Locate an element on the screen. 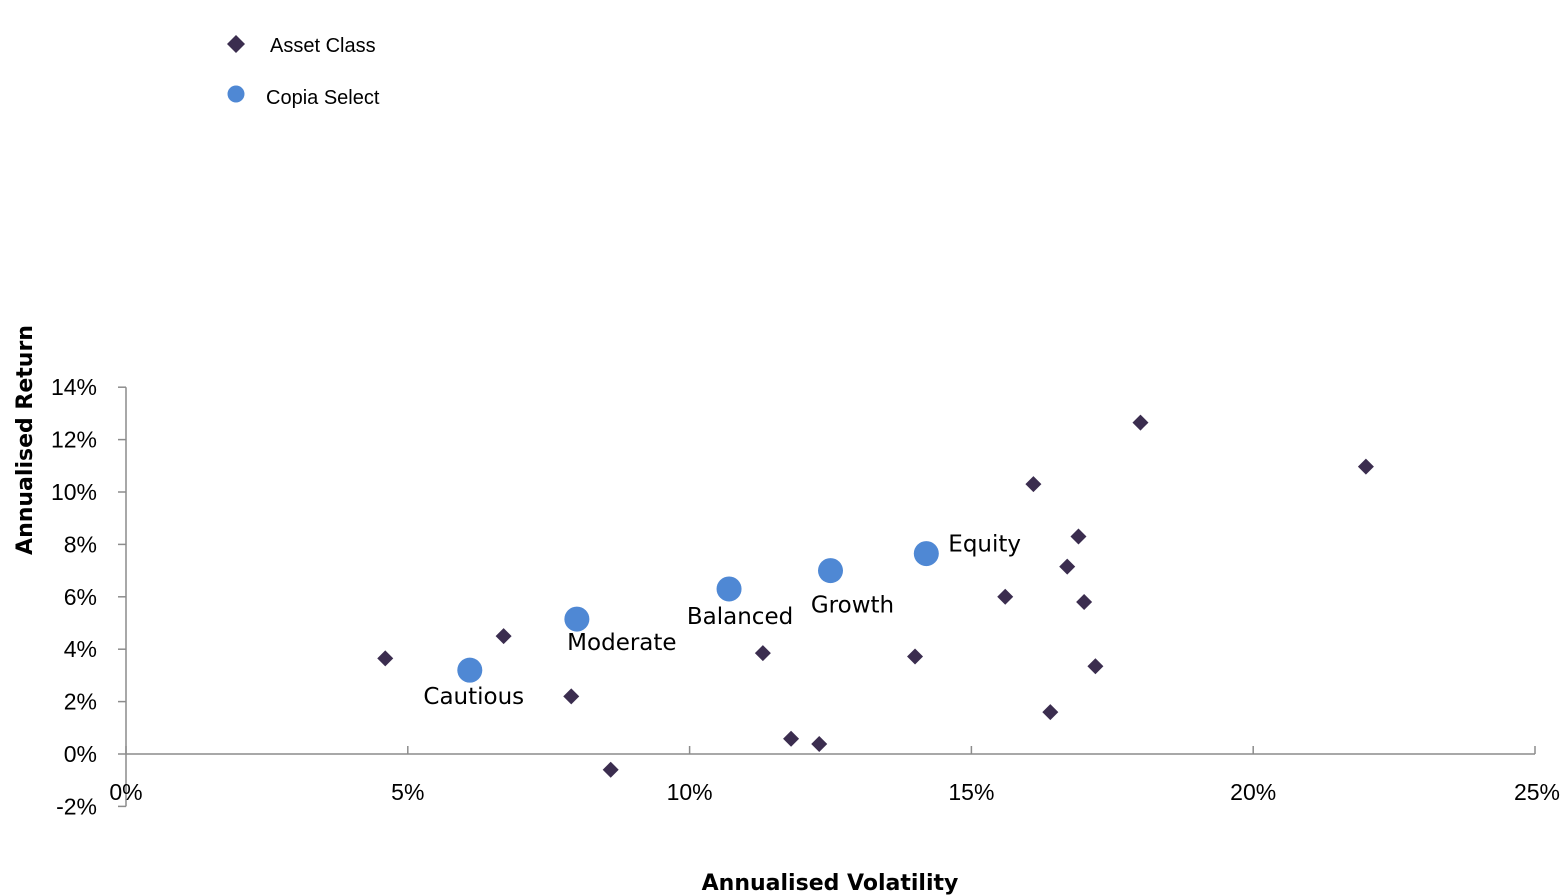 The width and height of the screenshot is (1565, 896). y-axis-title: Annualised Return is located at coordinates (25, 440).